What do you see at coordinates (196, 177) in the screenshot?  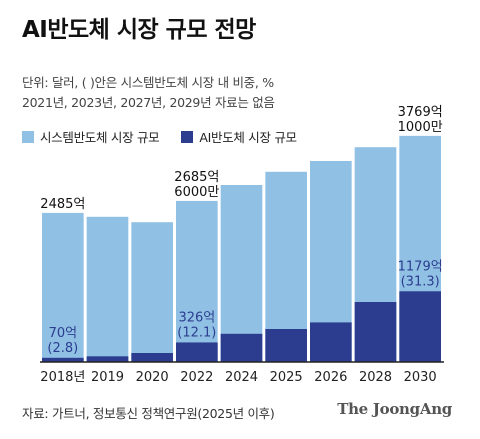 I see `data-label-system-3-0: 2685억` at bounding box center [196, 177].